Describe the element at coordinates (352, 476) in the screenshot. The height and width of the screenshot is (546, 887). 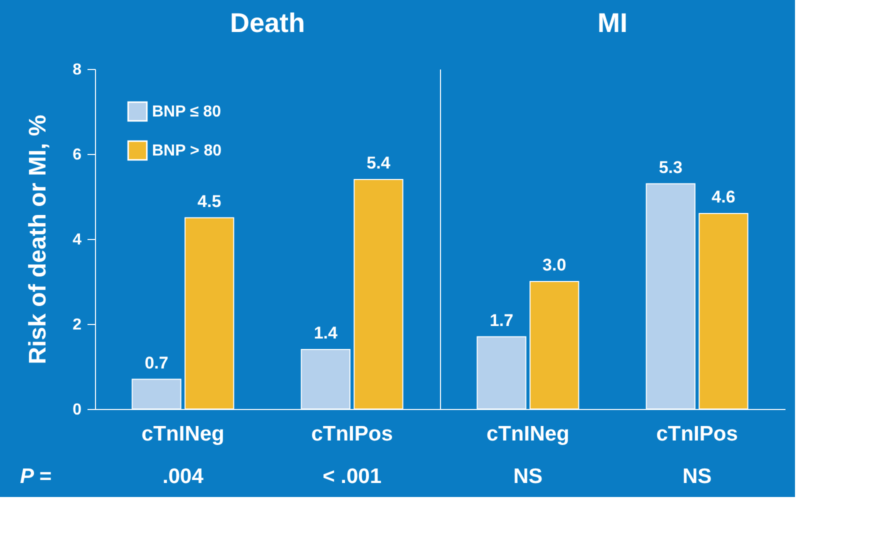
I see `text: < .001` at that location.